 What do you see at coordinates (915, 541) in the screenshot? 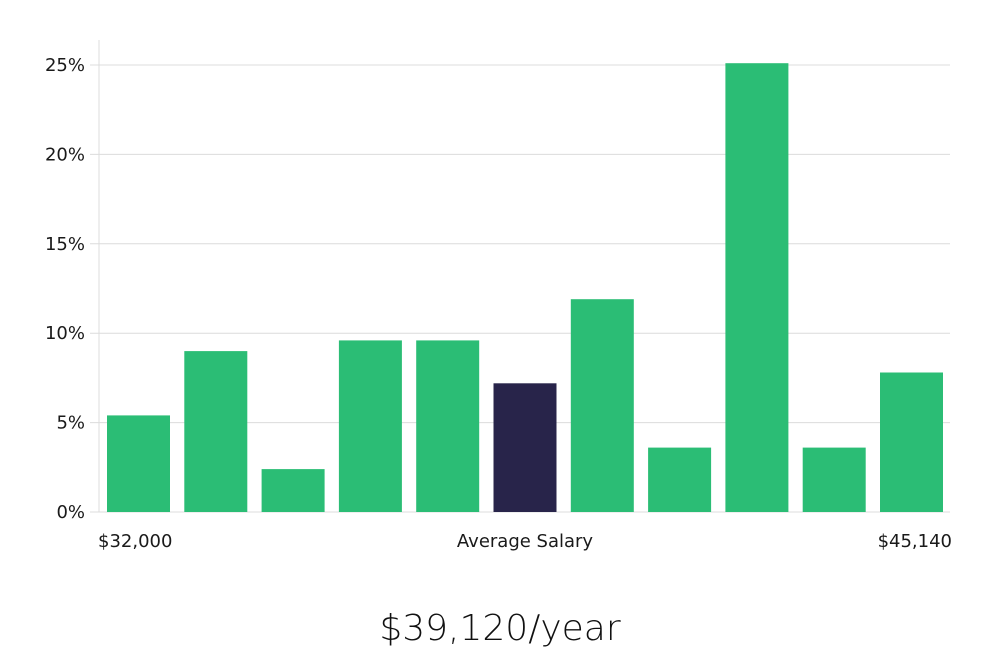
I see `x-axis-max-label: $45,140` at bounding box center [915, 541].